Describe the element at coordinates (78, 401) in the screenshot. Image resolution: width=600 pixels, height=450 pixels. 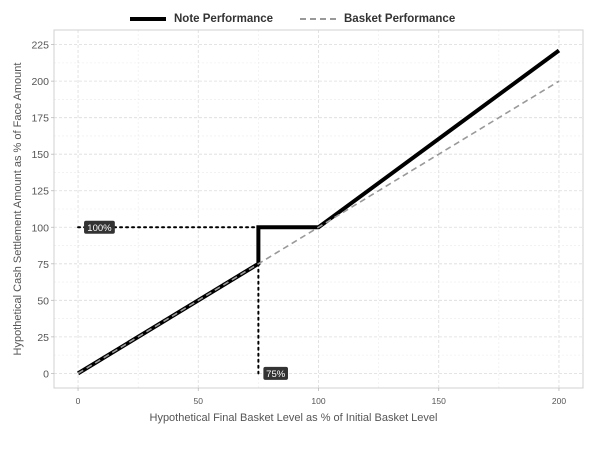
I see `x-tick-label: 0` at that location.